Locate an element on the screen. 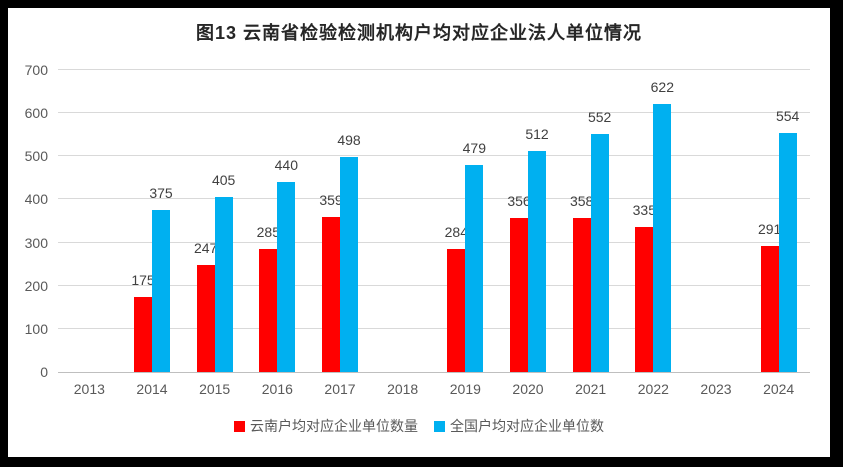 This screenshot has width=843, height=467. x-tick-label: 2016 is located at coordinates (277, 389).